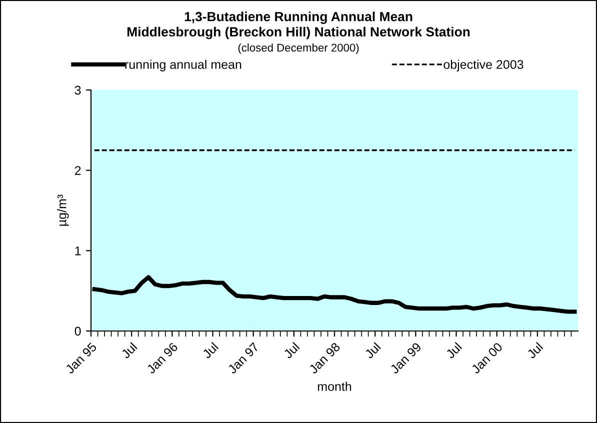  What do you see at coordinates (78, 251) in the screenshot?
I see `y-tick-label: 1` at bounding box center [78, 251].